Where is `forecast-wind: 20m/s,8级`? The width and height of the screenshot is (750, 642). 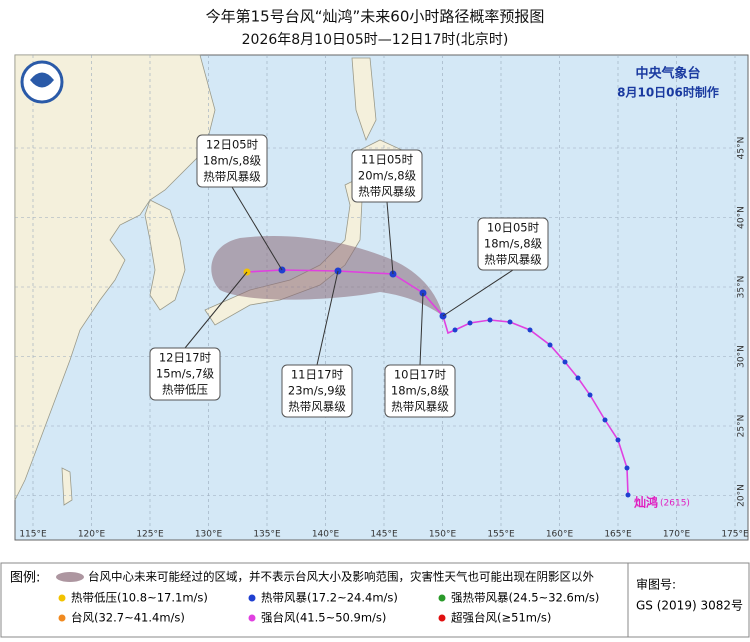 forecast-wind: 20m/s,8级 is located at coordinates (387, 176).